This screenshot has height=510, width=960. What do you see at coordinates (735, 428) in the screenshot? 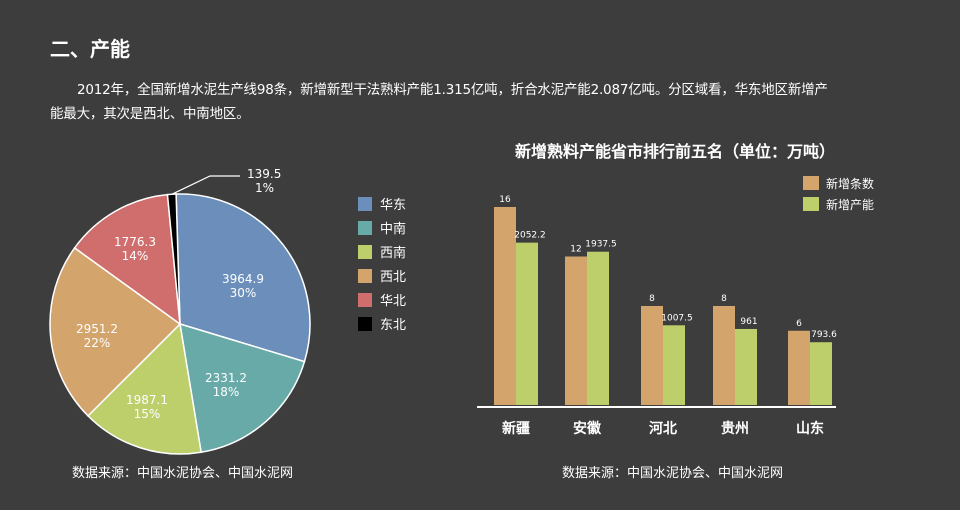
I see `bar-category-label-3: 贵州` at bounding box center [735, 428].